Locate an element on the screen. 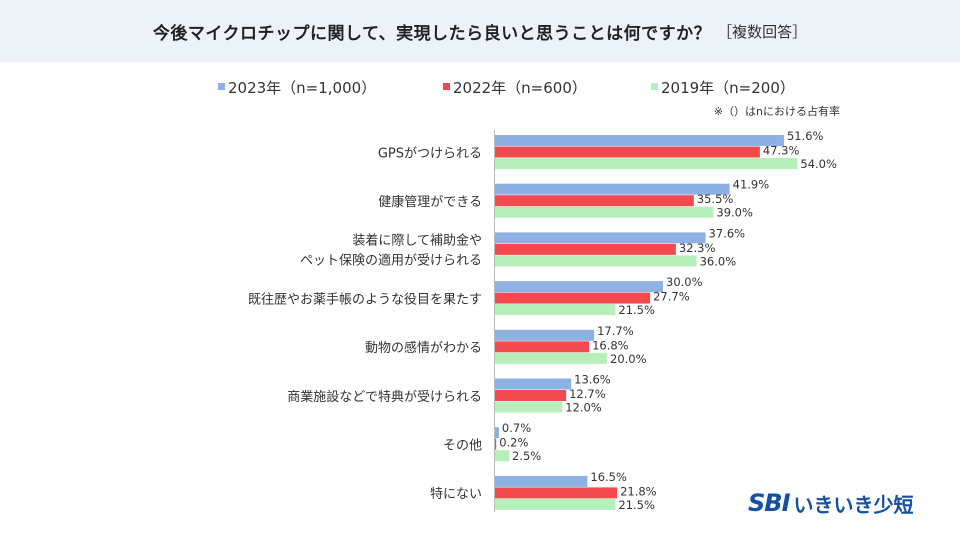  chart-title-suffix: ［複数回答］ is located at coordinates (762, 31).